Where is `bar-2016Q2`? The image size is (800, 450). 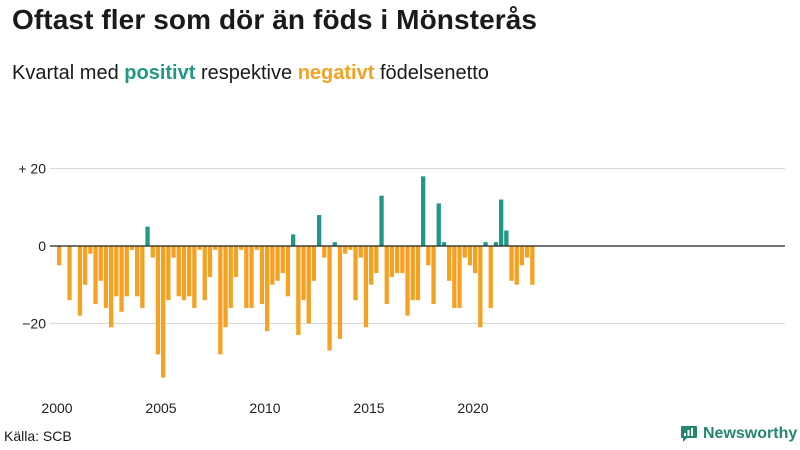 bar-2016Q2 is located at coordinates (397, 260).